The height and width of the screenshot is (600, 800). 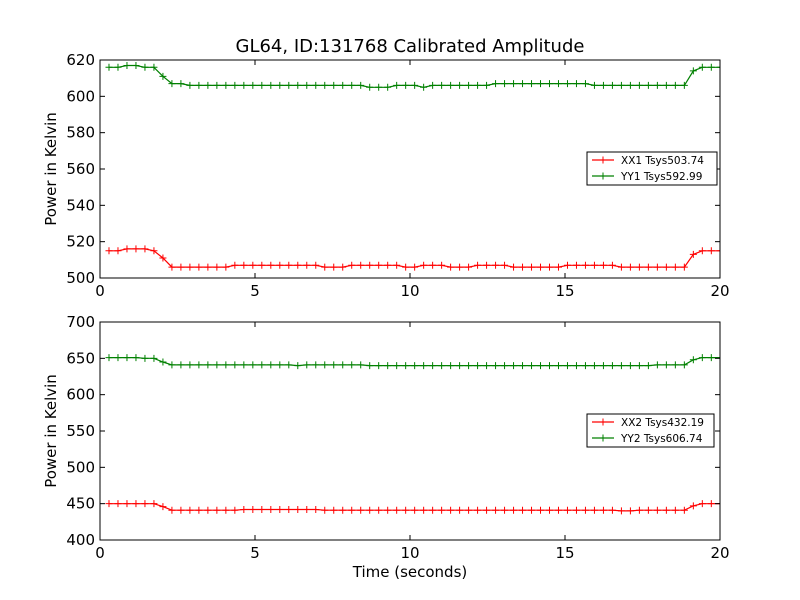 What do you see at coordinates (412, 362) in the screenshot?
I see `series-2-group` at bounding box center [412, 362].